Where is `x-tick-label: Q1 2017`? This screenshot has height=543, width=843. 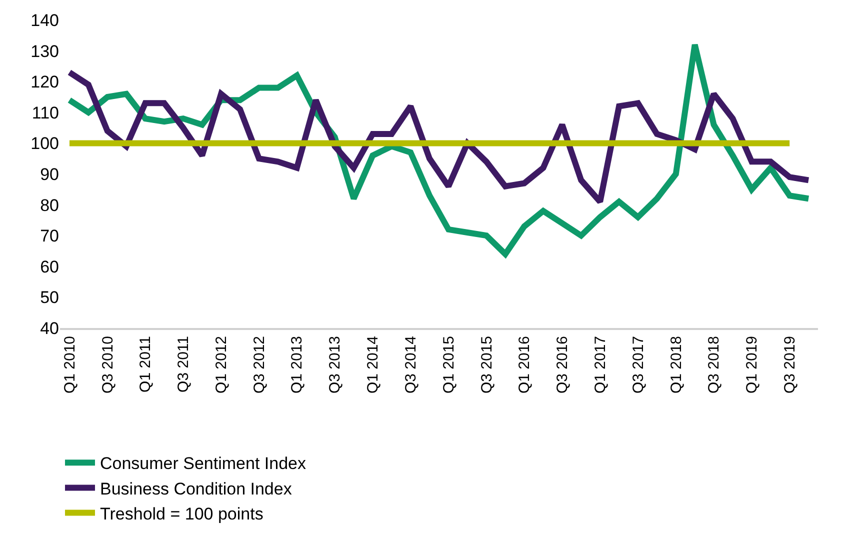
x-tick-label: Q1 2017 is located at coordinates (600, 365).